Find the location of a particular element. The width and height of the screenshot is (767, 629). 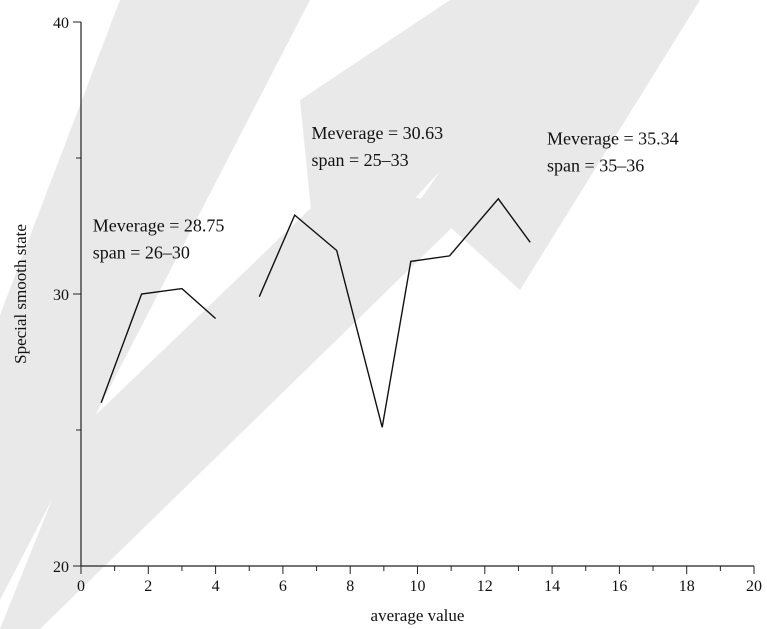

x-tick-label: 20 is located at coordinates (754, 586).